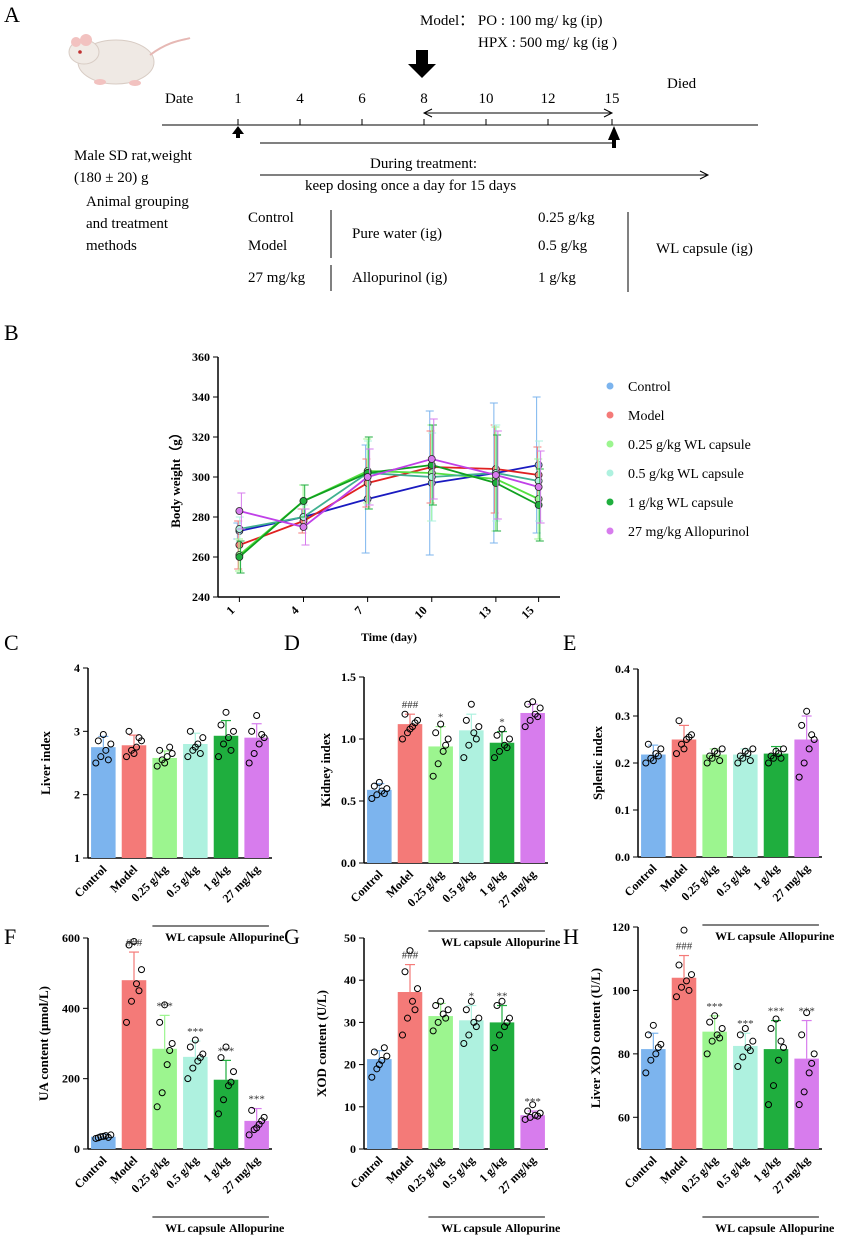 Image resolution: width=844 pixels, height=1259 pixels. What do you see at coordinates (71, 1008) in the screenshot?
I see `y-tick-label: 400` at bounding box center [71, 1008].